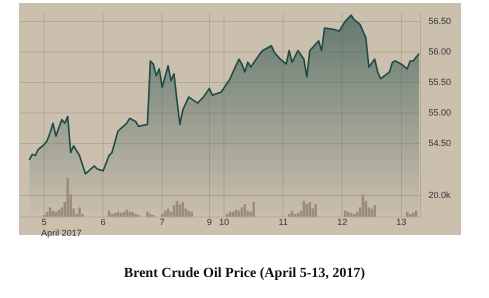 The height and width of the screenshot is (298, 489). Describe the element at coordinates (244, 274) in the screenshot. I see `text: Brent Crude Oil Price (April 5-13, 2017)` at that location.